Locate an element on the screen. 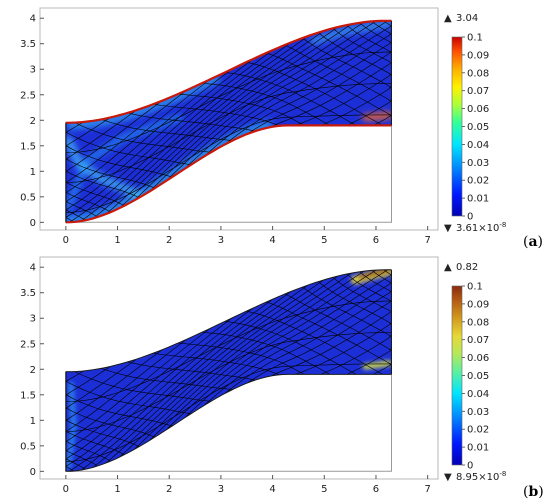  x-tick-label: 5 is located at coordinates (324, 240).